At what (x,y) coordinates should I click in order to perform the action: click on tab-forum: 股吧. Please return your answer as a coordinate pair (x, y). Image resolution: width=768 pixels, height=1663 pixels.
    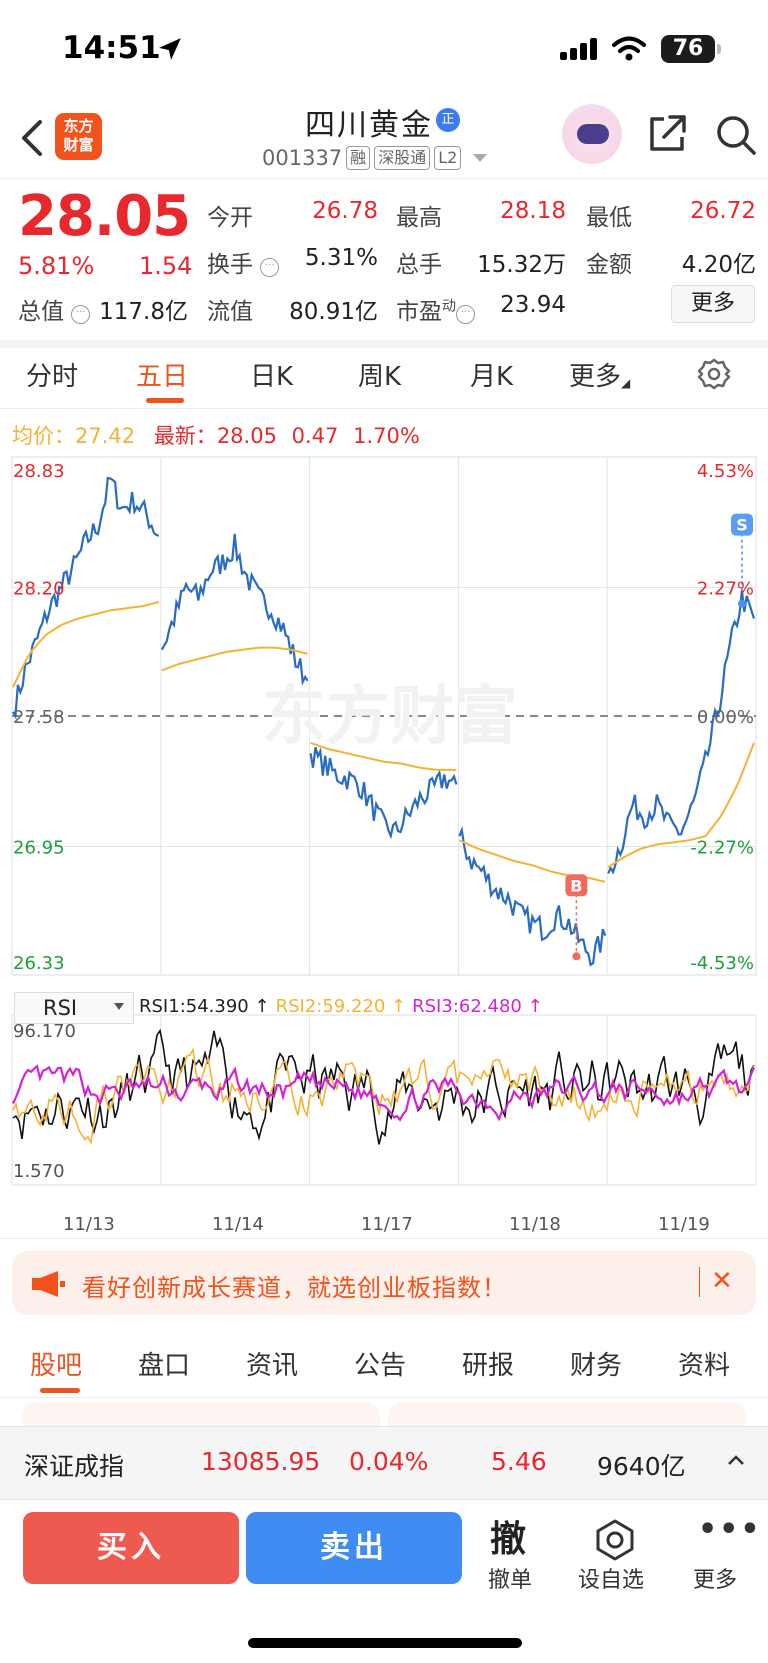
    Looking at the image, I should click on (56, 1366).